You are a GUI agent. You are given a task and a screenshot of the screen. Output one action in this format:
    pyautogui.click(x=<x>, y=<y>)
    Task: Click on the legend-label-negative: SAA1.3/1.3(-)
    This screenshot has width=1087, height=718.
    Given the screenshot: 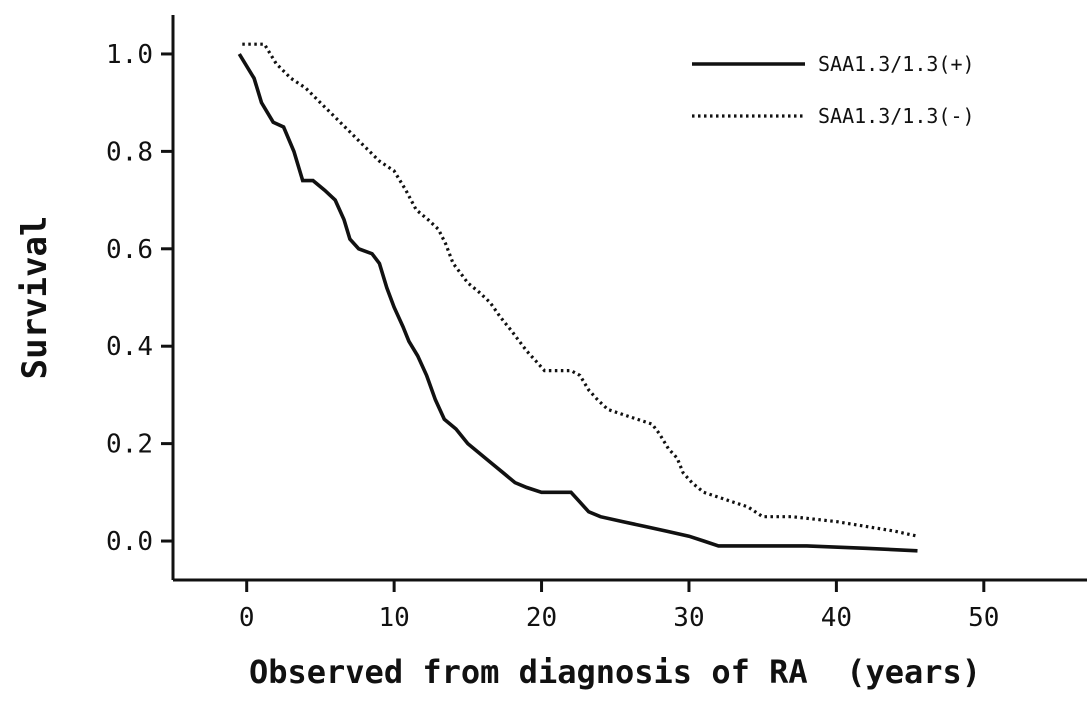 What is the action you would take?
    pyautogui.click(x=896, y=116)
    